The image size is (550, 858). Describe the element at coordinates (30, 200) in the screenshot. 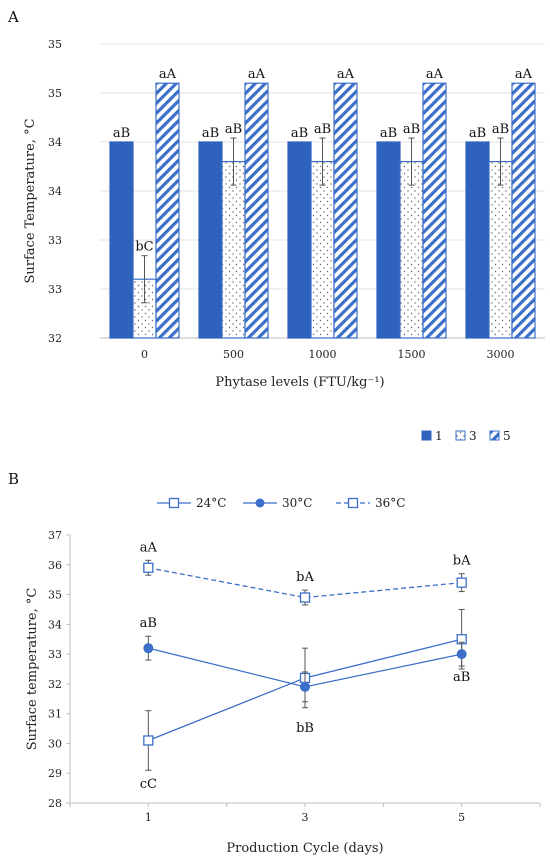

I see `y-axis-label-a: Surface Temperature, °C` at that location.